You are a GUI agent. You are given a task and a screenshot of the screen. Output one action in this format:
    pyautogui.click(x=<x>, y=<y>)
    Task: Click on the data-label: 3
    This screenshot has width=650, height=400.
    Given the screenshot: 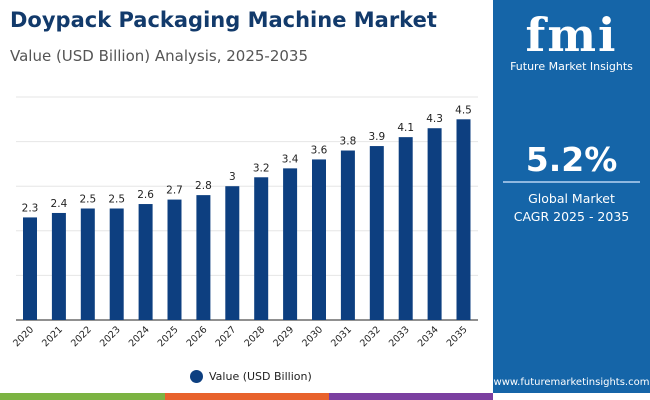 What is the action you would take?
    pyautogui.click(x=232, y=177)
    